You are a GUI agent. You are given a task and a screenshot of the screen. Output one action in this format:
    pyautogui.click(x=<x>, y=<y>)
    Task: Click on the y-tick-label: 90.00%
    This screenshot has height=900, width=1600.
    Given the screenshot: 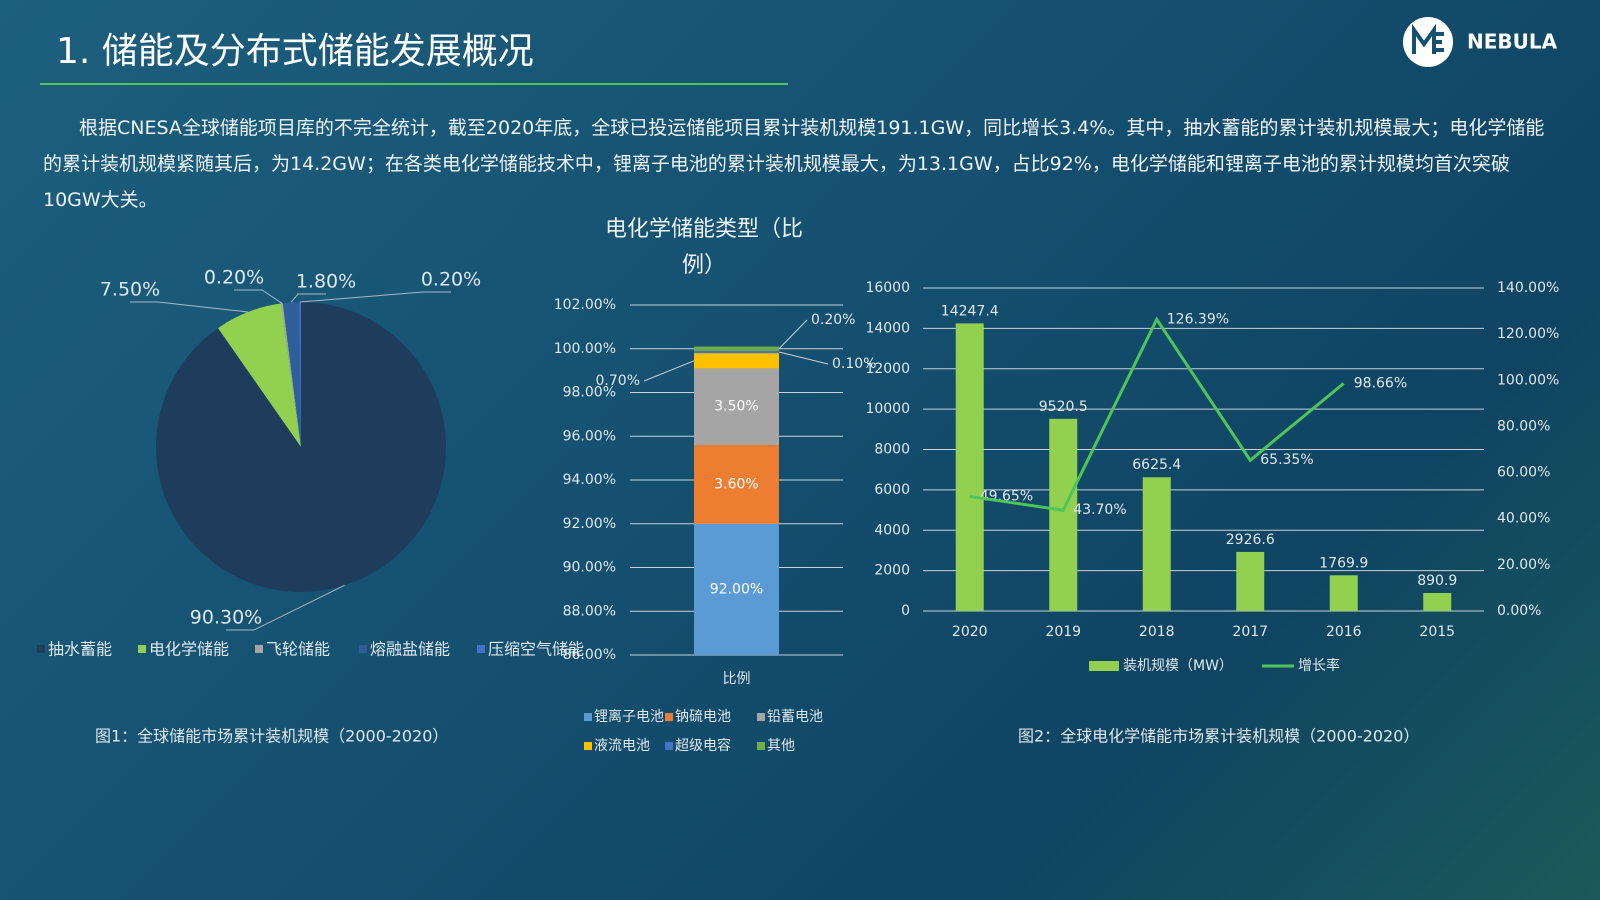 What is the action you would take?
    pyautogui.click(x=589, y=568)
    